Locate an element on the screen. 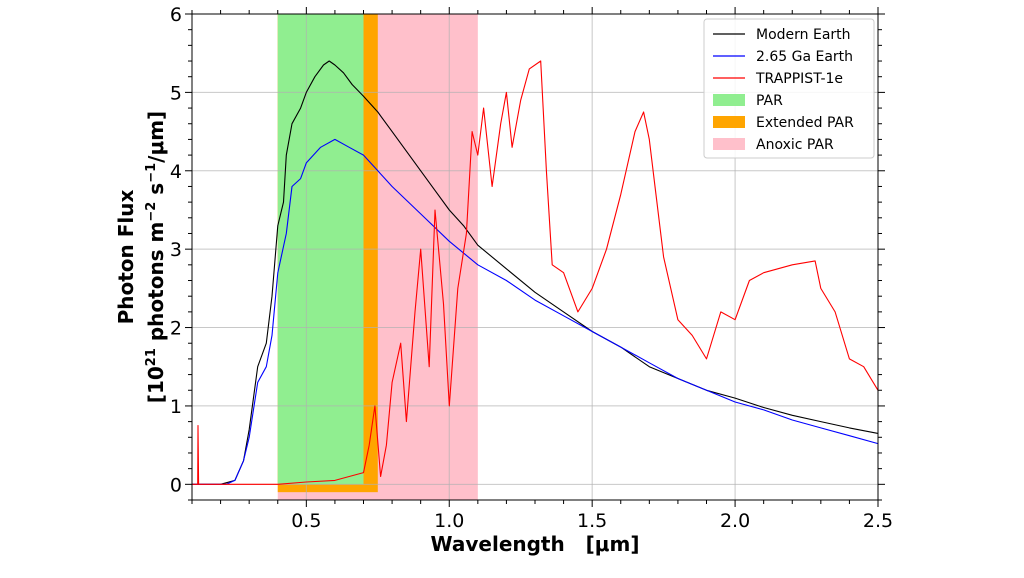  x-tick-labels: 0.5 1.0 1.5 2.0 2.5 is located at coordinates (592, 521).